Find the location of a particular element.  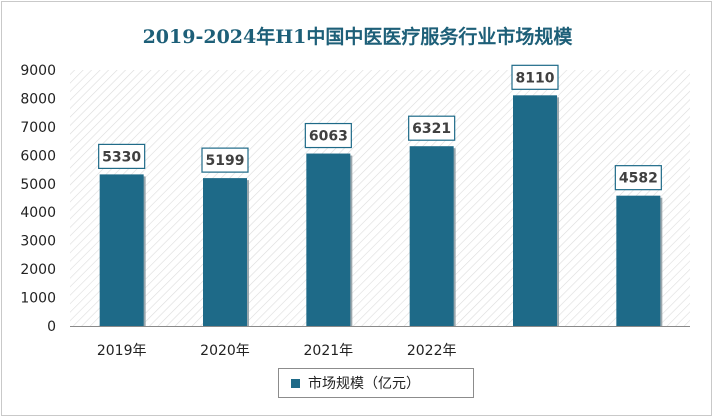

data-label: 4582 is located at coordinates (638, 179).